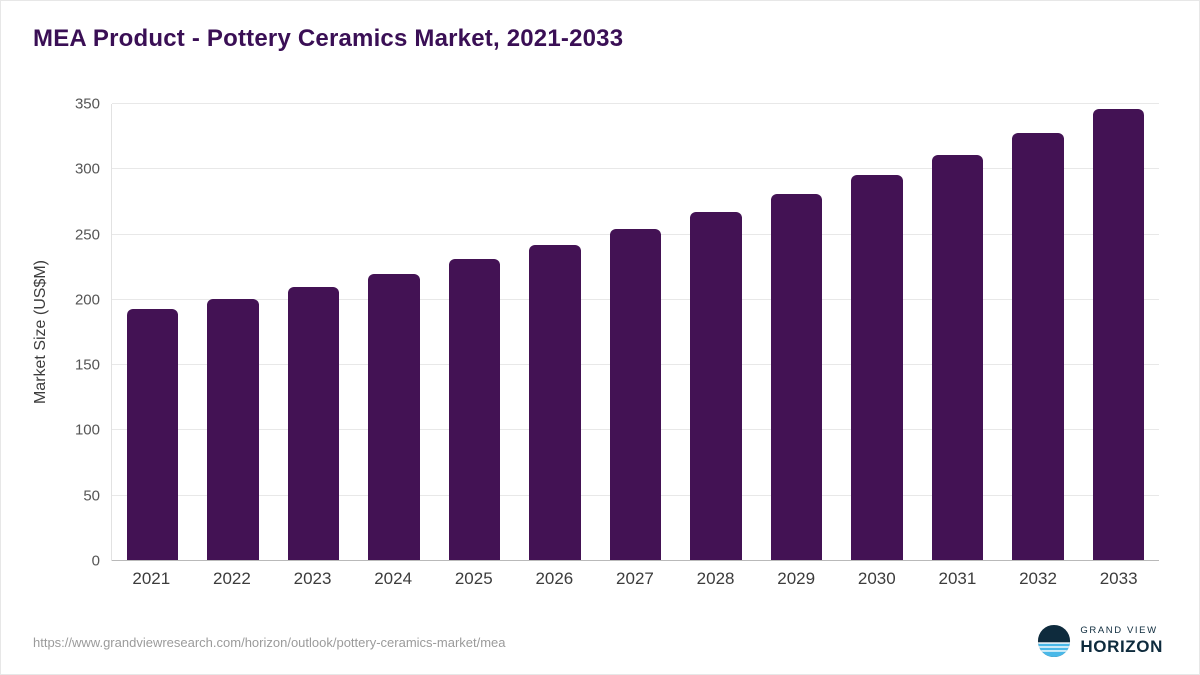 The width and height of the screenshot is (1200, 675). Describe the element at coordinates (394, 417) in the screenshot. I see `bar-2024` at that location.